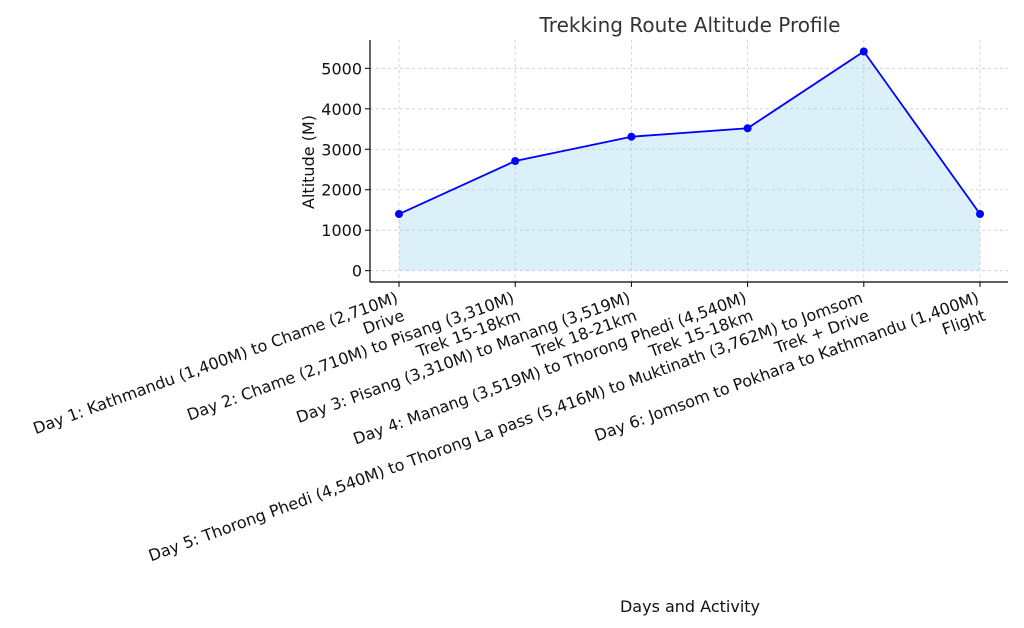  What do you see at coordinates (308, 162) in the screenshot?
I see `y-axis-label: Altitude (M)` at bounding box center [308, 162].